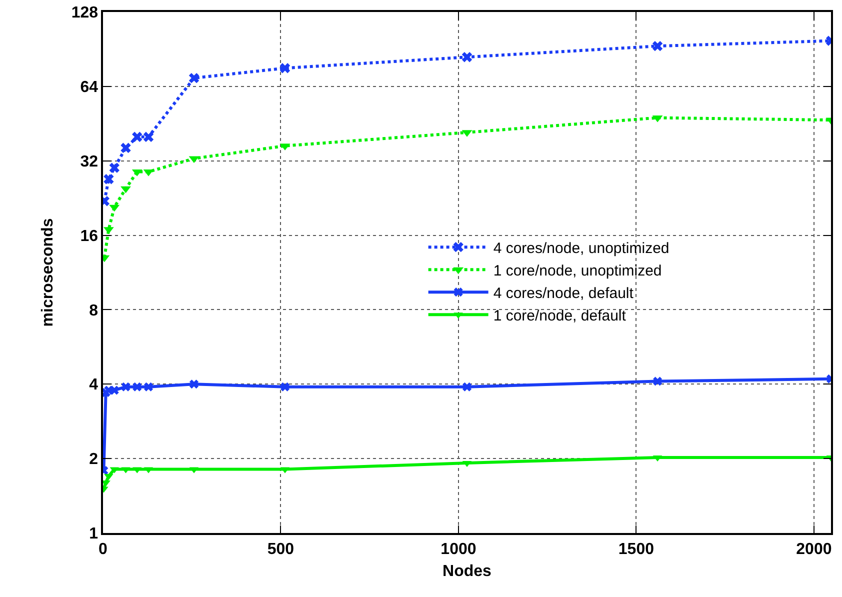 The height and width of the screenshot is (597, 842). Describe the element at coordinates (89, 236) in the screenshot. I see `y-tick-label: 16` at that location.